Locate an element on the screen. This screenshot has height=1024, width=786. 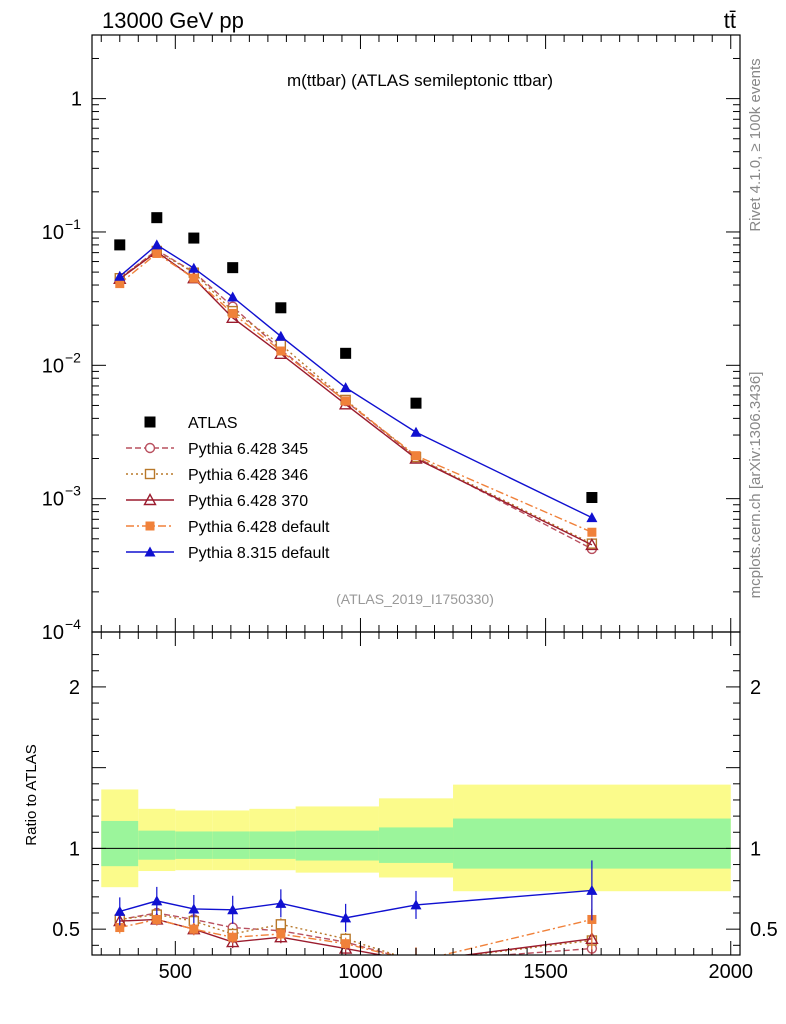
x-tick-label: 2000 is located at coordinates (730, 972).